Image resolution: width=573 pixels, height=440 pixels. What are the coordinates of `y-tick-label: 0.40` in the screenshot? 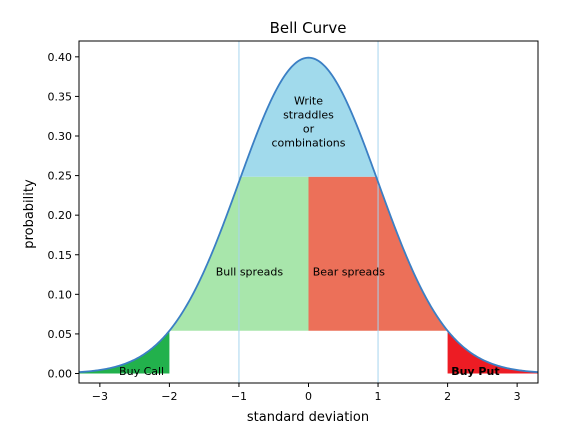 It's located at (60, 57).